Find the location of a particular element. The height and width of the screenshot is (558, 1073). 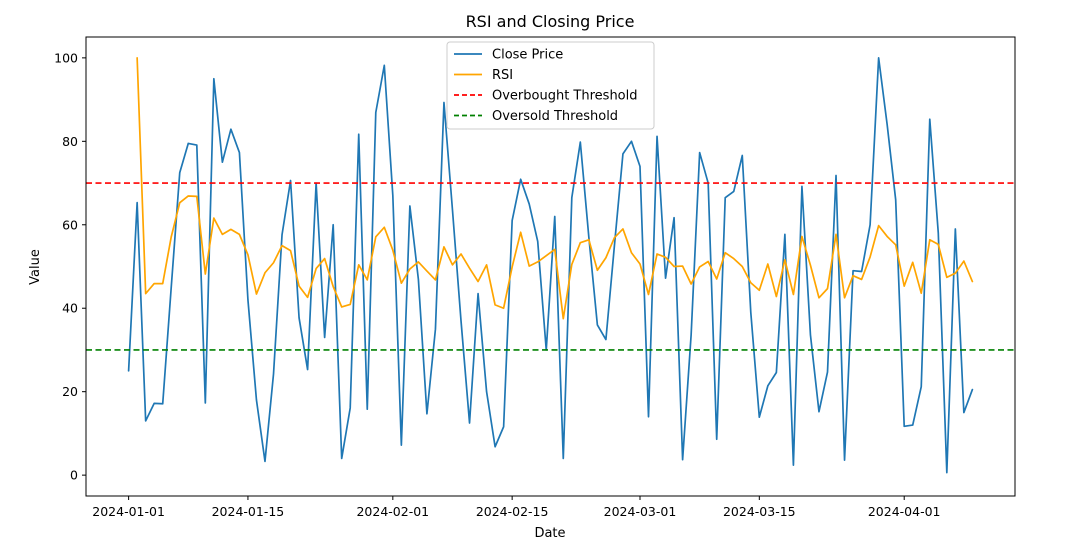

legend-label: RSI is located at coordinates (502, 75).